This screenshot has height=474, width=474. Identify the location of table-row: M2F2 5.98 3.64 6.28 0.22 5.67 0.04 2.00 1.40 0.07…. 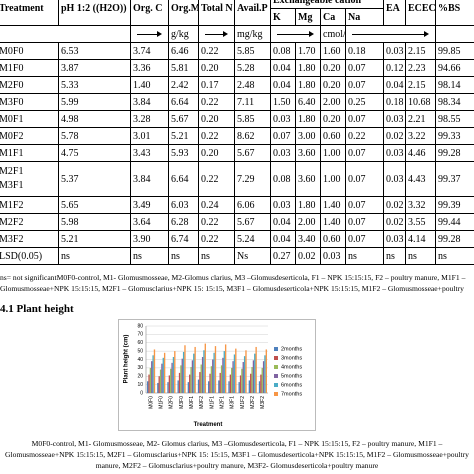
(237, 222).